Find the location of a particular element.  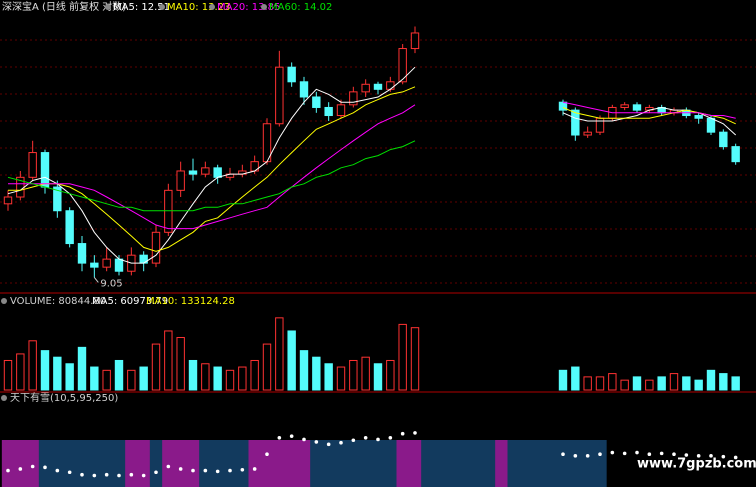

indicator-title: 天下有雪(10,5,95,250) is located at coordinates (64, 397).